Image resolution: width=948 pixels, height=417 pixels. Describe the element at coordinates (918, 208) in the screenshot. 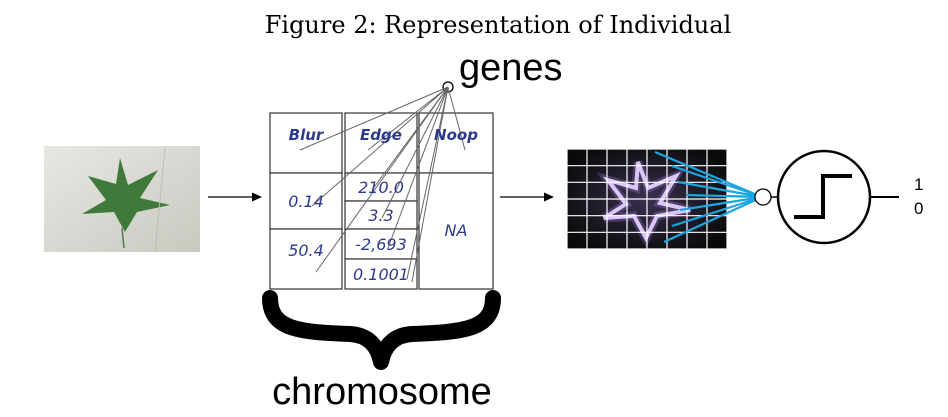

I see `output-zero: 0` at that location.